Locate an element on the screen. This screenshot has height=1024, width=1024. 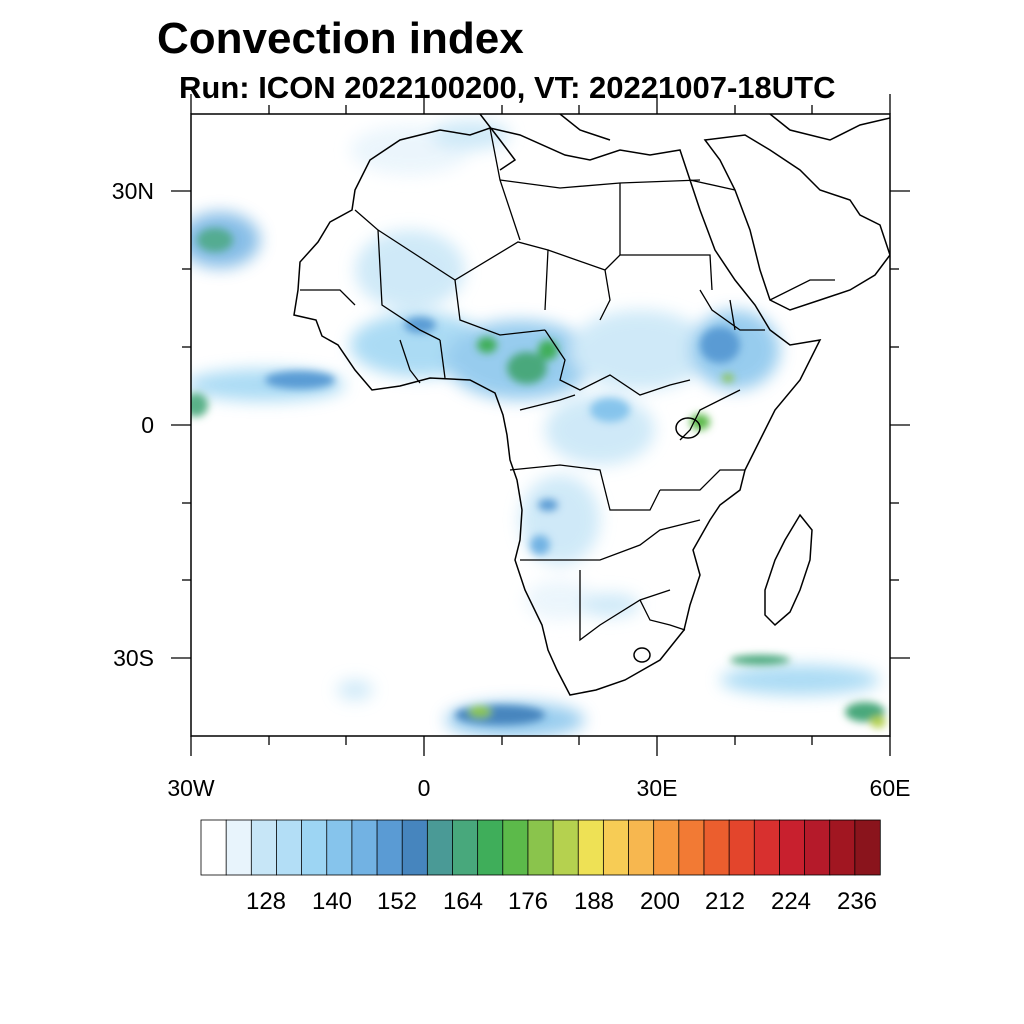
lon-label-30e: 30E is located at coordinates (657, 788).